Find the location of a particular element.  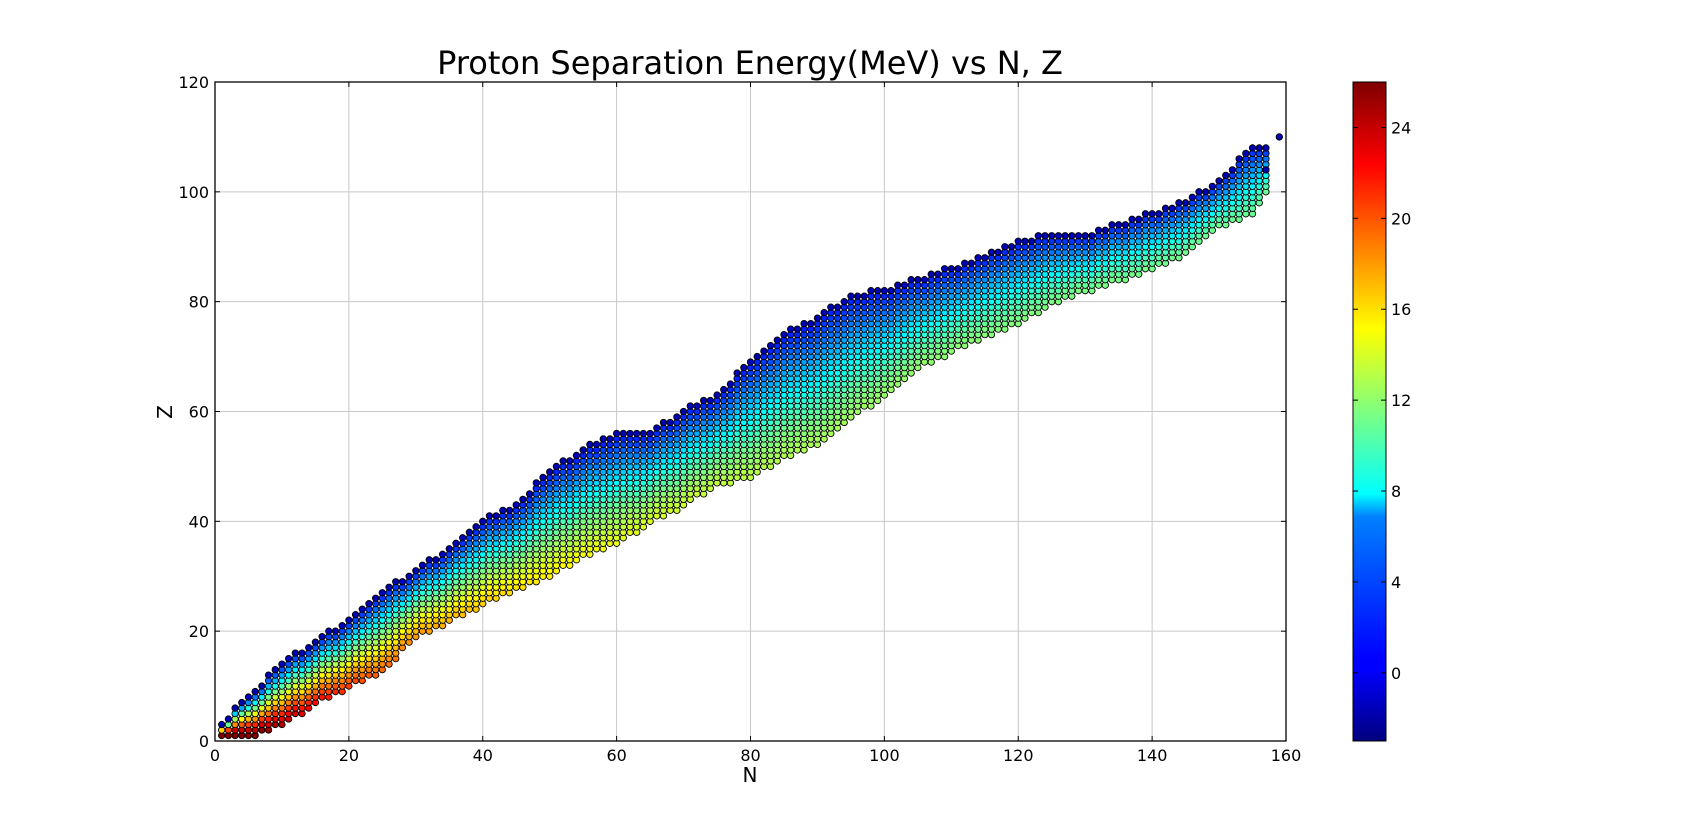

colorbar-tick-label: 20 is located at coordinates (1401, 218).